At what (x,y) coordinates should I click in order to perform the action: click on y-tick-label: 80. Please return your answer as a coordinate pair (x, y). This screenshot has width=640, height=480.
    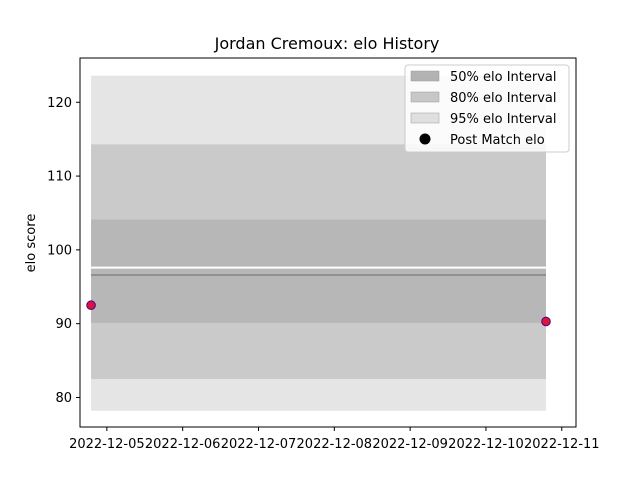
    Looking at the image, I should click on (63, 398).